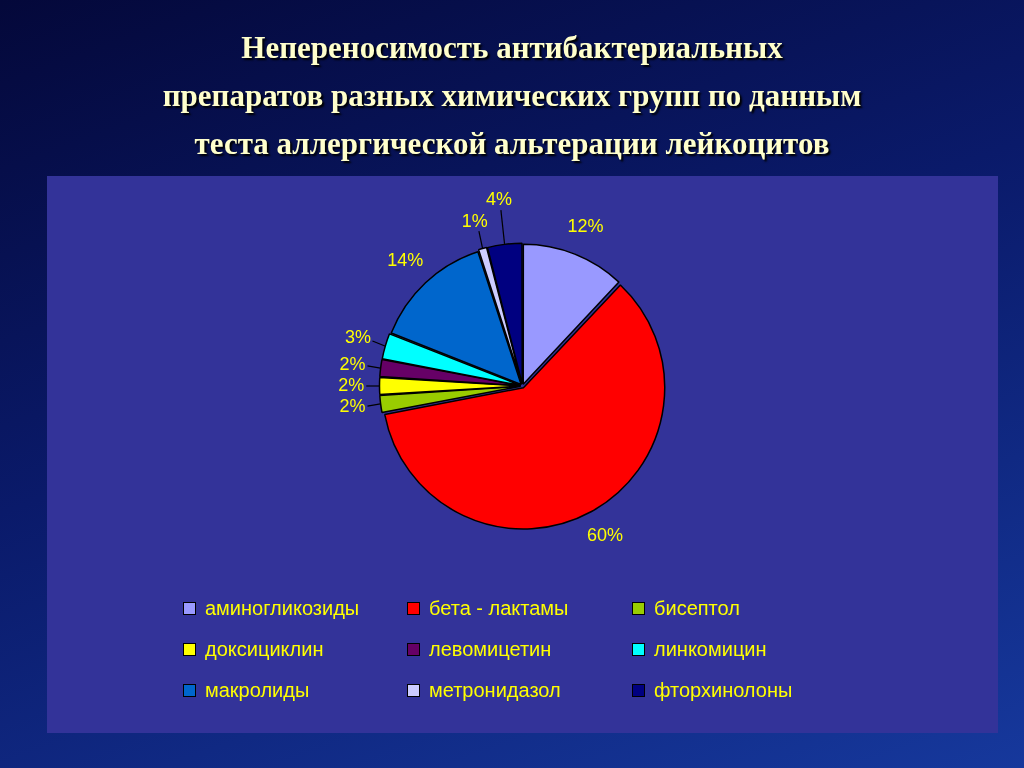  What do you see at coordinates (605, 535) in the screenshot?
I see `data-label: 60%` at bounding box center [605, 535].